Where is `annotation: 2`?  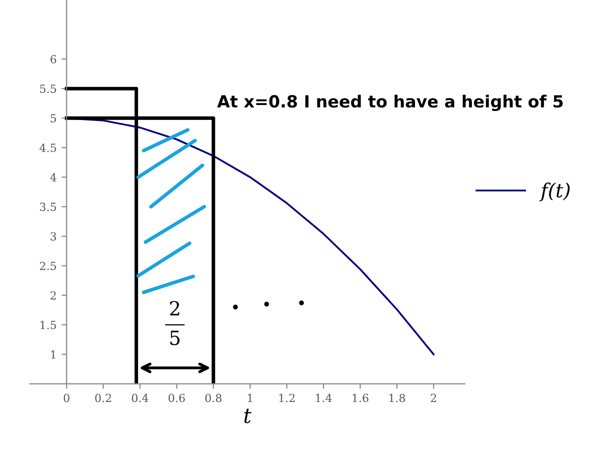
annotation: 2 is located at coordinates (175, 308).